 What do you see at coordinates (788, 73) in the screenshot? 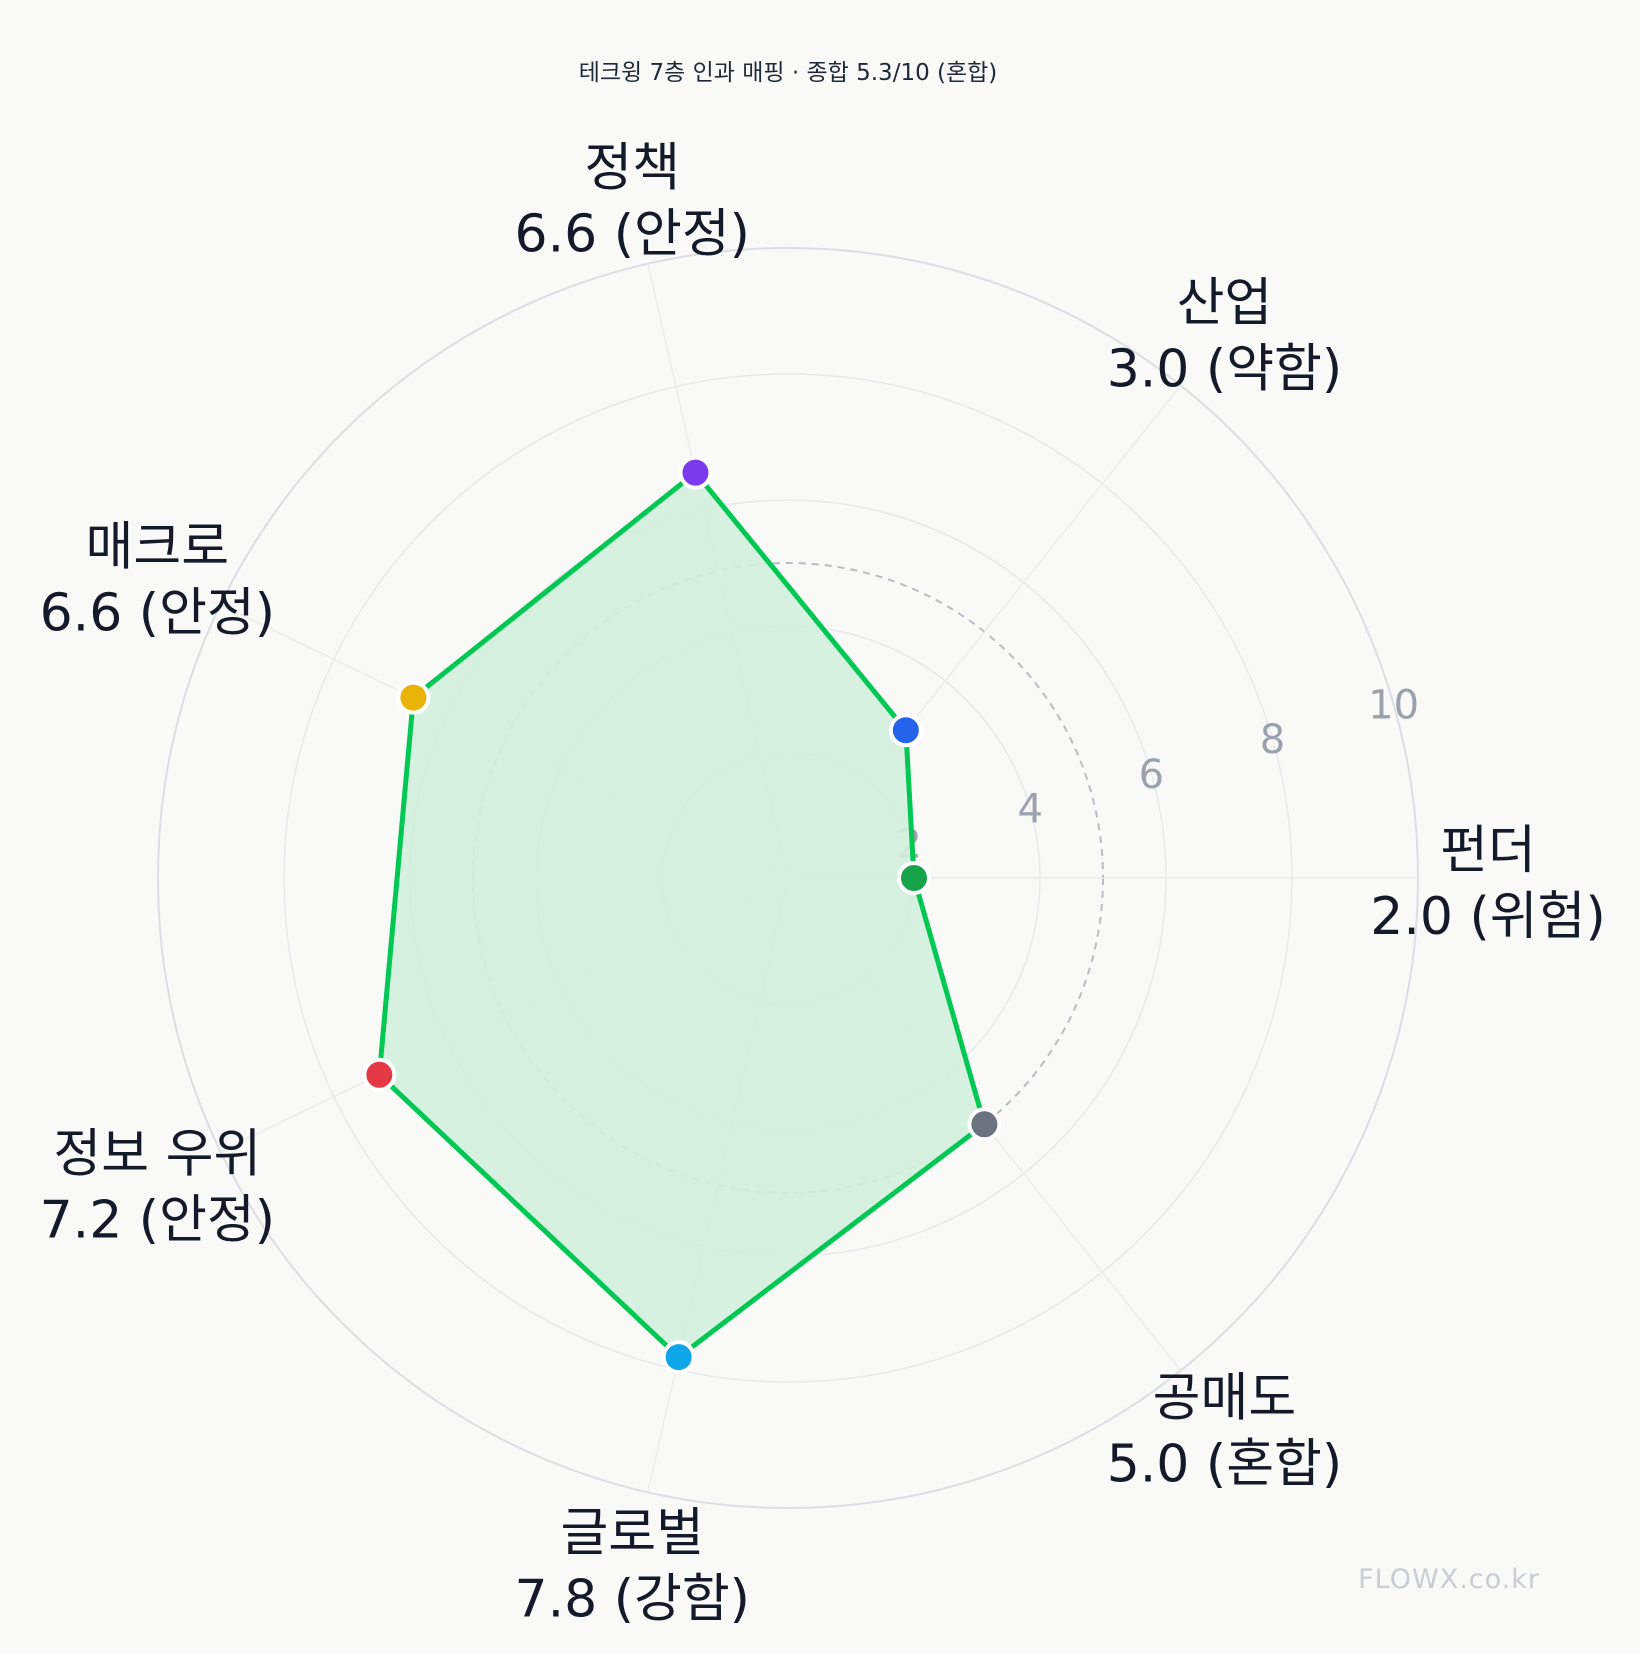
I see `chart-title: 테크윙 7층 인과 매핑 · 종합 5.3/10 (혼합)` at bounding box center [788, 73].